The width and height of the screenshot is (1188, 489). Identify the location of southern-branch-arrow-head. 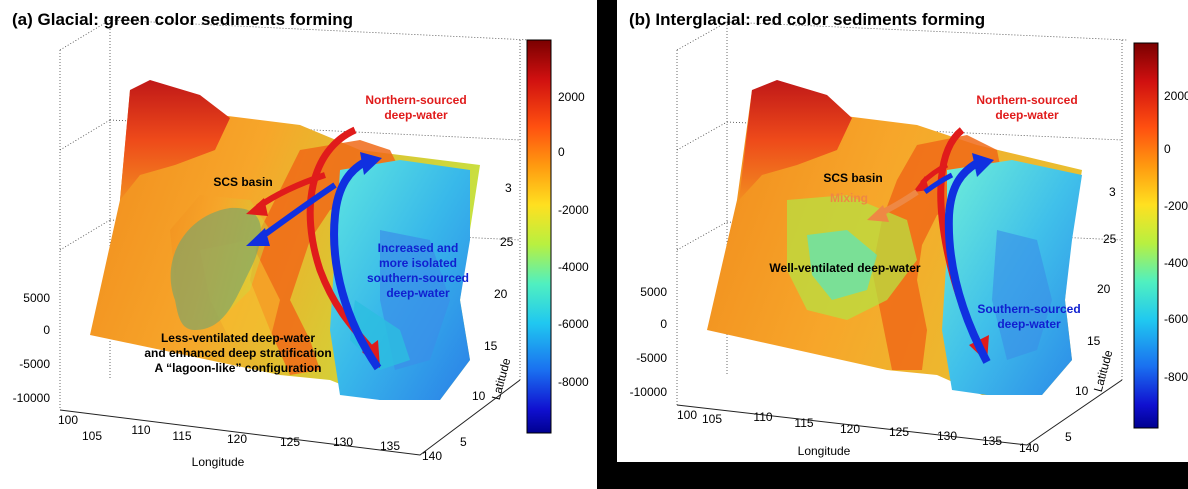
(258, 237).